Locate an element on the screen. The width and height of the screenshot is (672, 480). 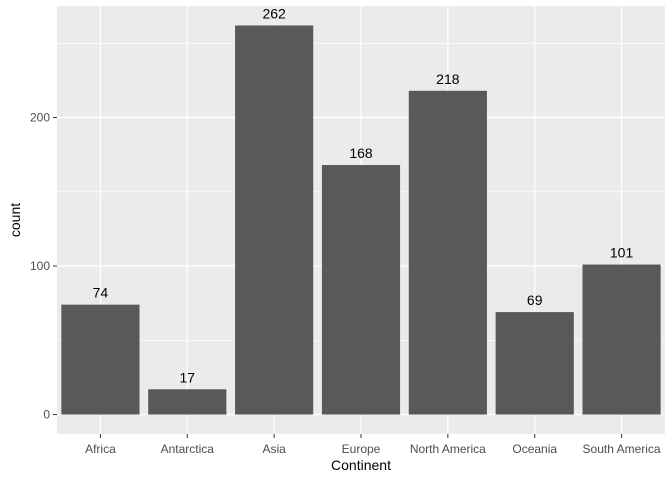
bar-north-america is located at coordinates (447, 252).